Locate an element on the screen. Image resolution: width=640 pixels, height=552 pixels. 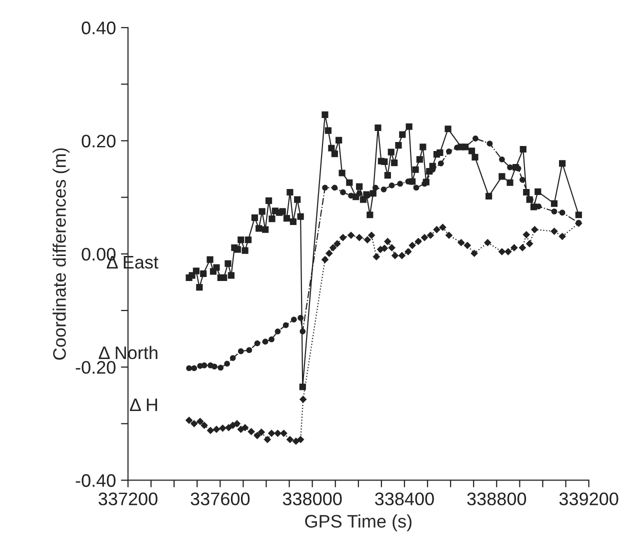
y-tick-label: 0.20 is located at coordinates (99, 141).